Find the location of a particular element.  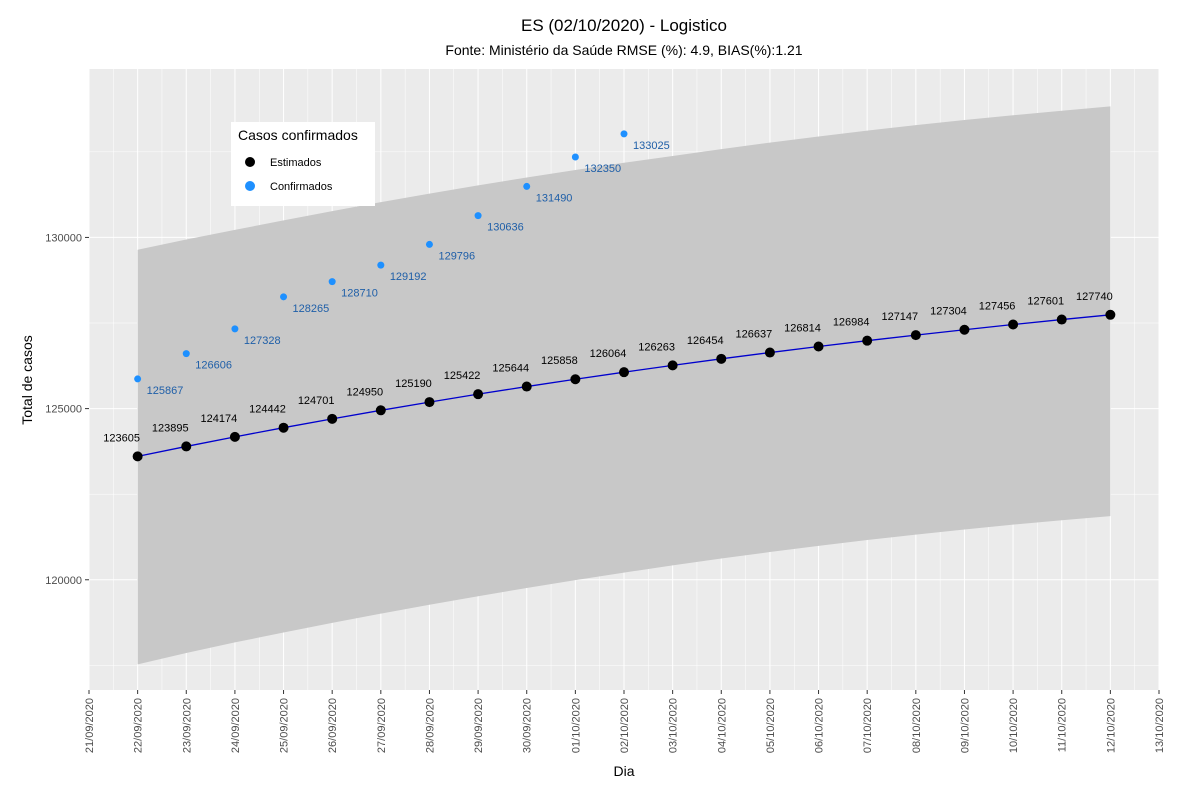

legend-label-confirmados: Confirmados is located at coordinates (301, 187).